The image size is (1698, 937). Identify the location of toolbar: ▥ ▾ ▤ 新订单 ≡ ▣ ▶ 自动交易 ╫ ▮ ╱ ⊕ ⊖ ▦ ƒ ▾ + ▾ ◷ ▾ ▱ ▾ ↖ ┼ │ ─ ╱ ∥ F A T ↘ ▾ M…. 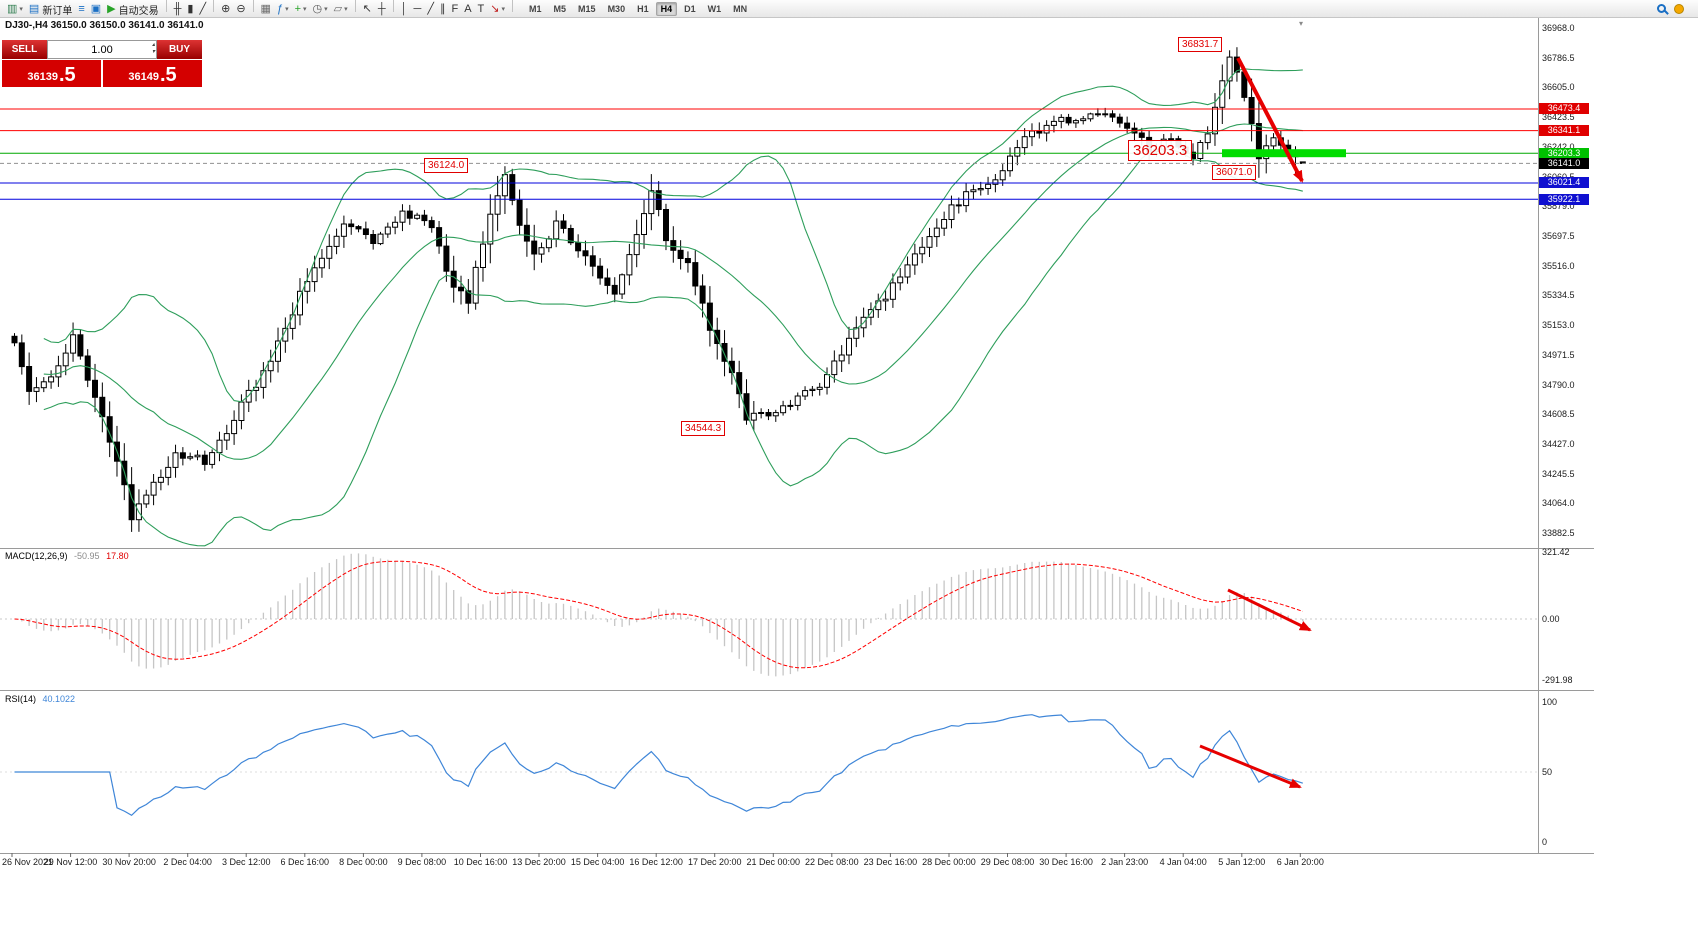
(849, 9).